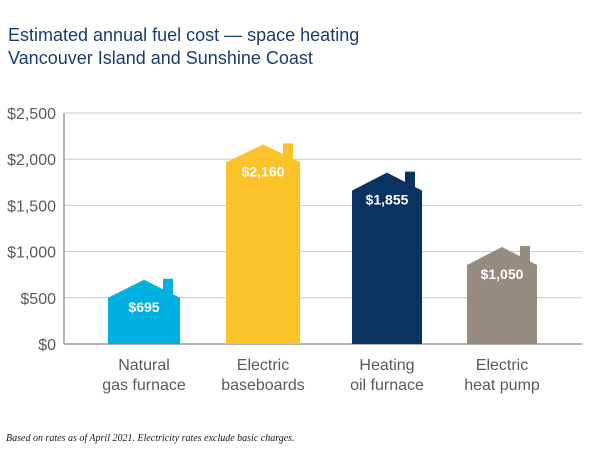 This screenshot has width=606, height=450. I want to click on data-label: $2,160, so click(263, 171).